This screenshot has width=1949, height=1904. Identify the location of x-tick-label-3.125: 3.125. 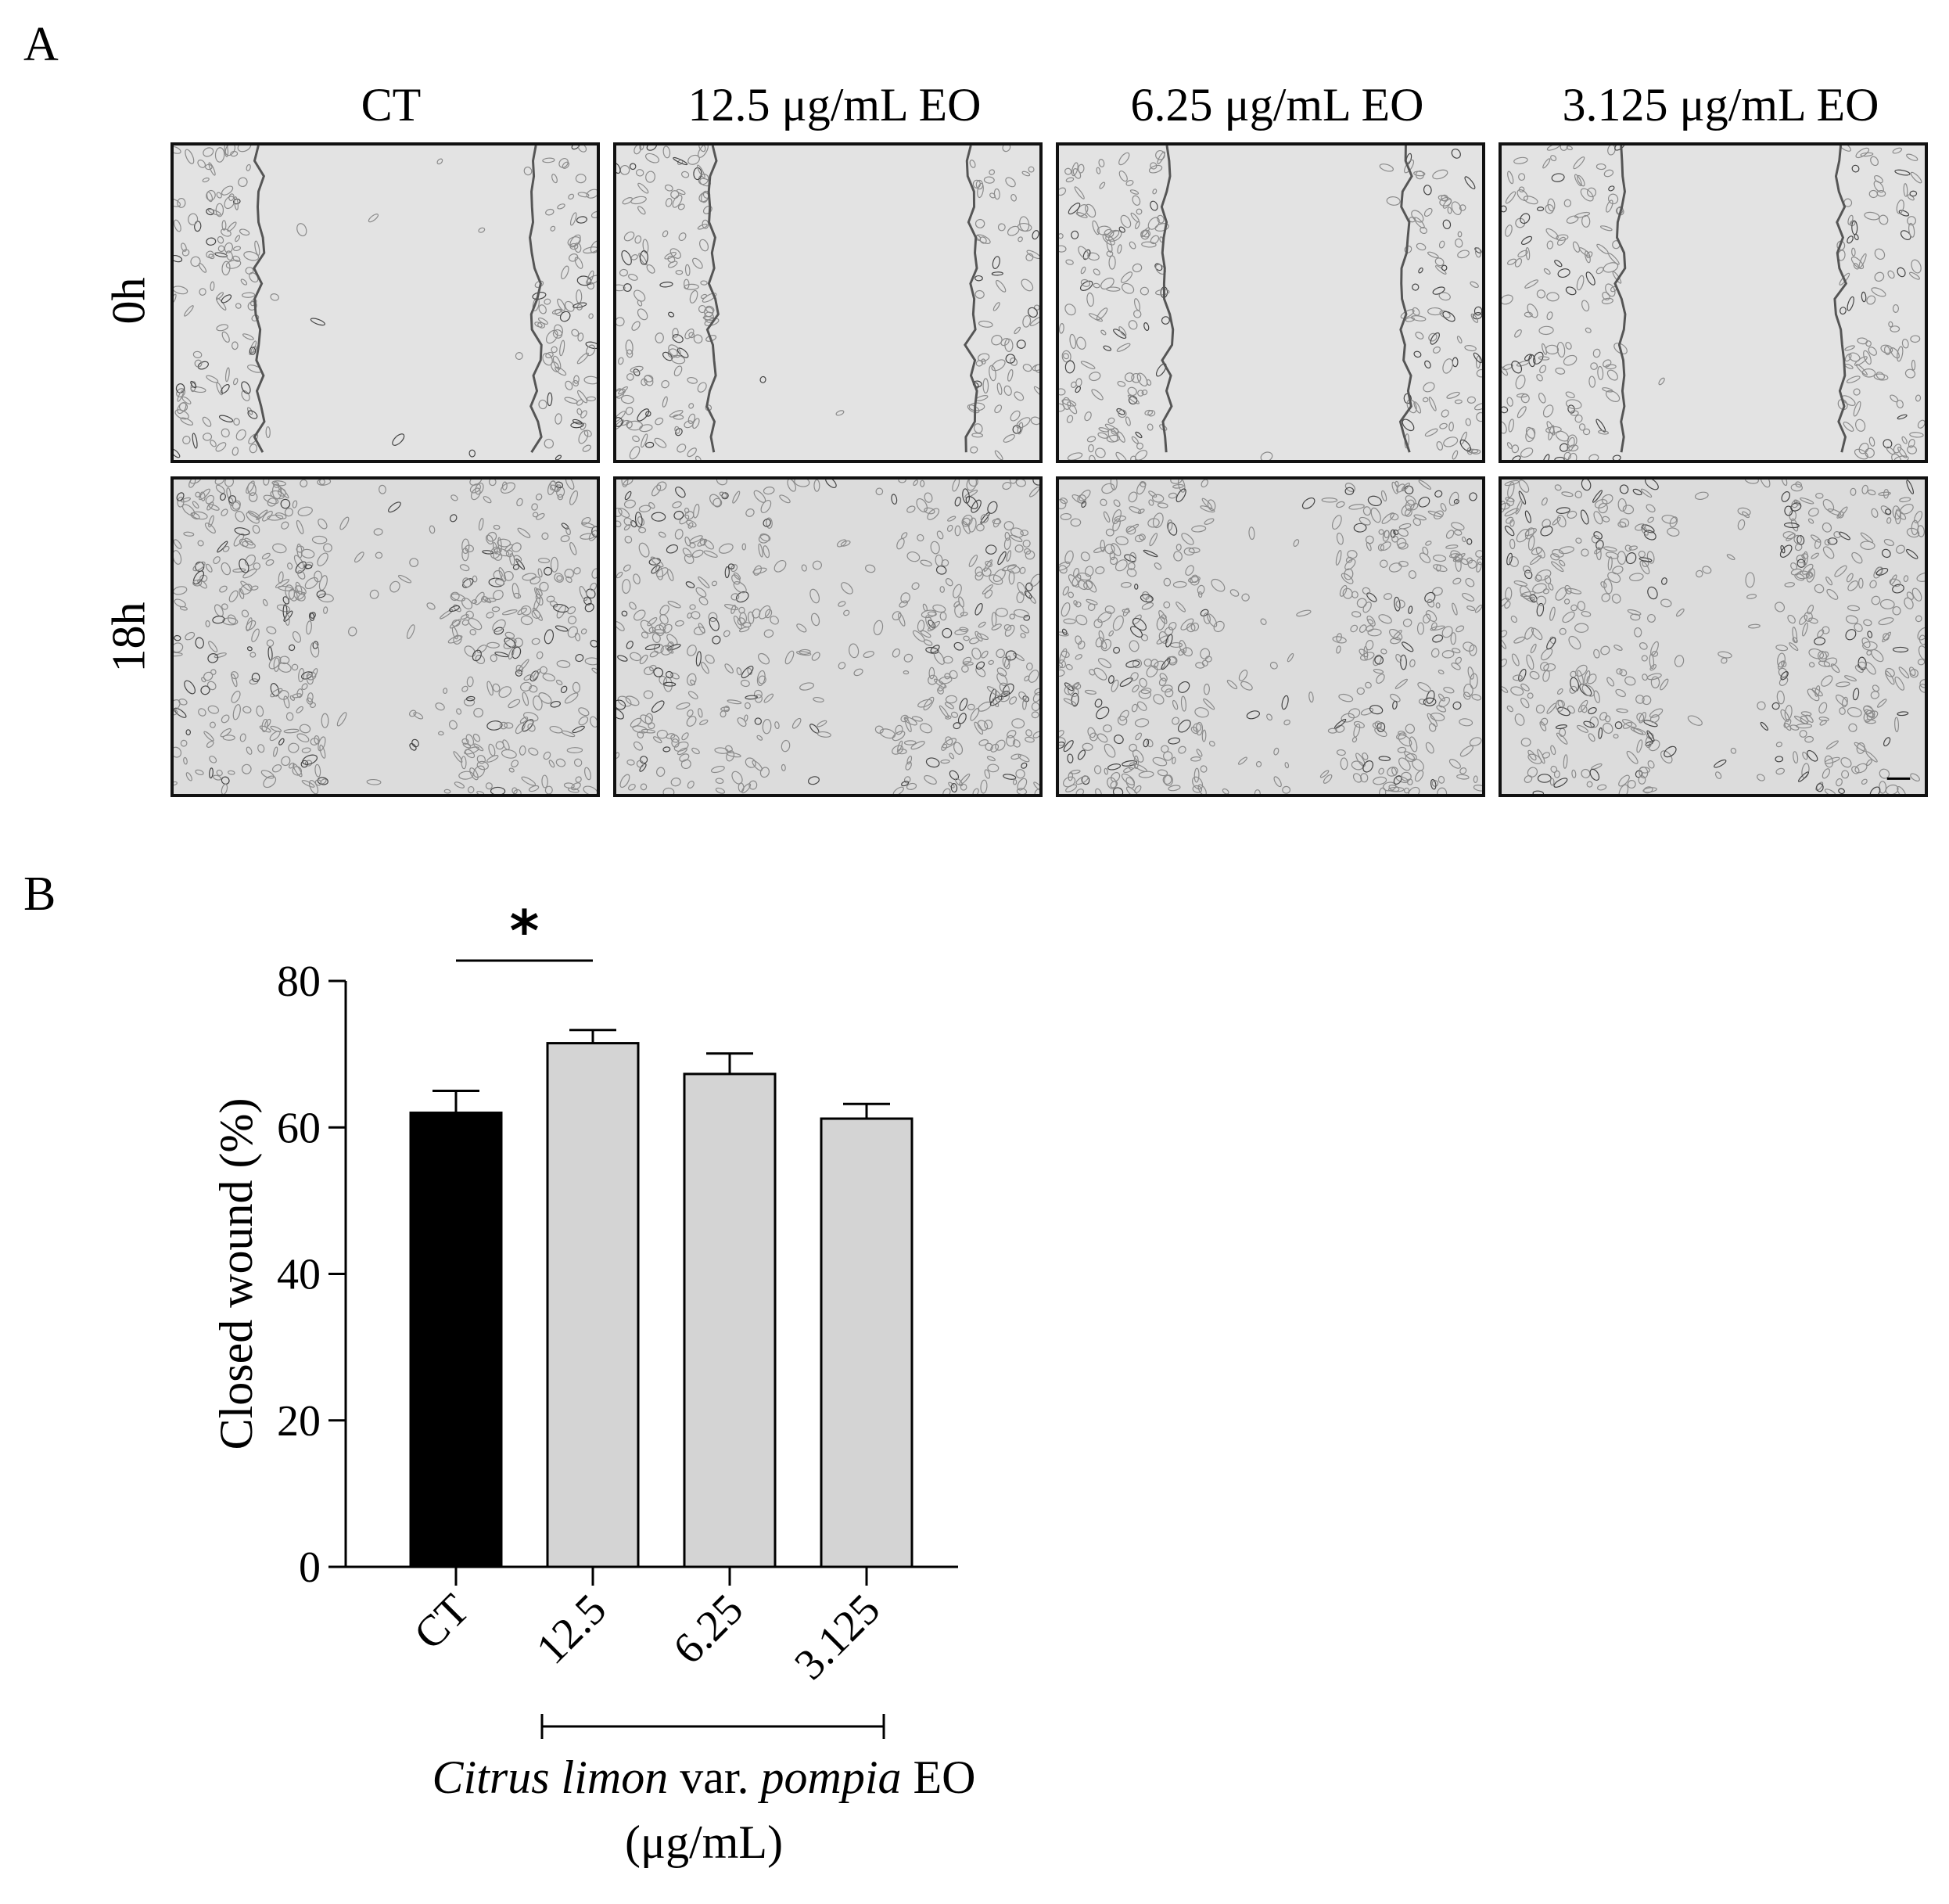
(837, 1637).